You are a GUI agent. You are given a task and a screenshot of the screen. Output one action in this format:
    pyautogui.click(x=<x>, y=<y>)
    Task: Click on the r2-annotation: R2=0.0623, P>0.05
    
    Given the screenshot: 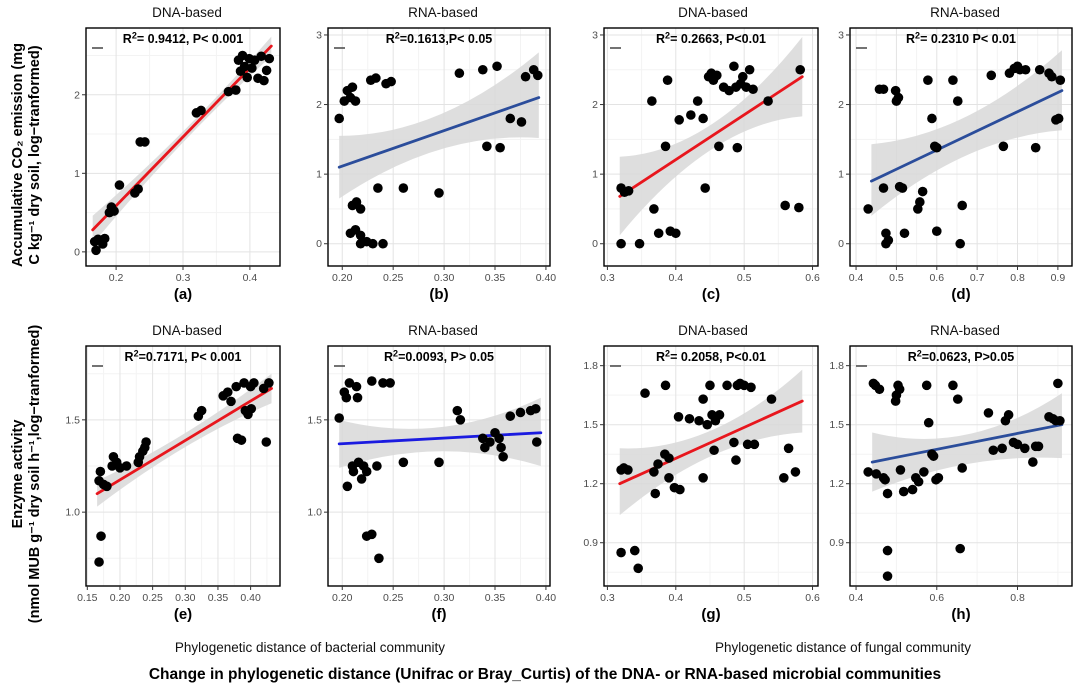 What is the action you would take?
    pyautogui.click(x=961, y=357)
    